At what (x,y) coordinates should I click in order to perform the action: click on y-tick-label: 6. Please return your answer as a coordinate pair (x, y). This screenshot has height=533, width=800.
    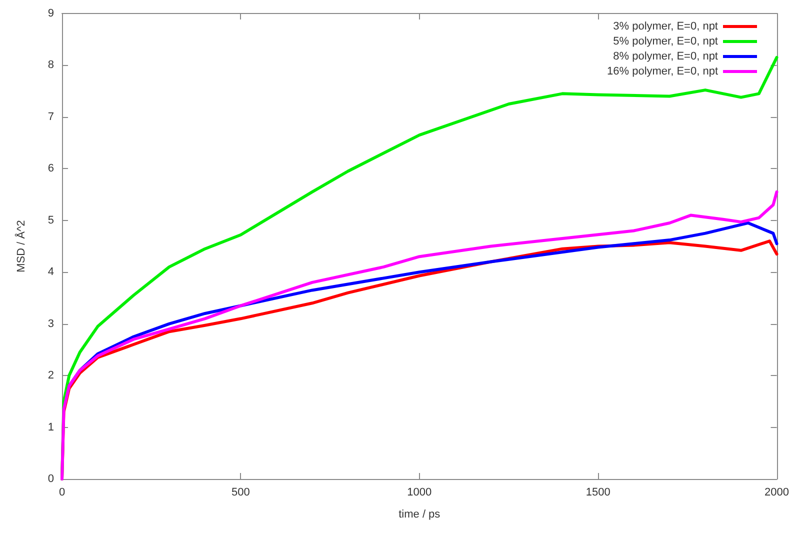
    Looking at the image, I should click on (51, 168).